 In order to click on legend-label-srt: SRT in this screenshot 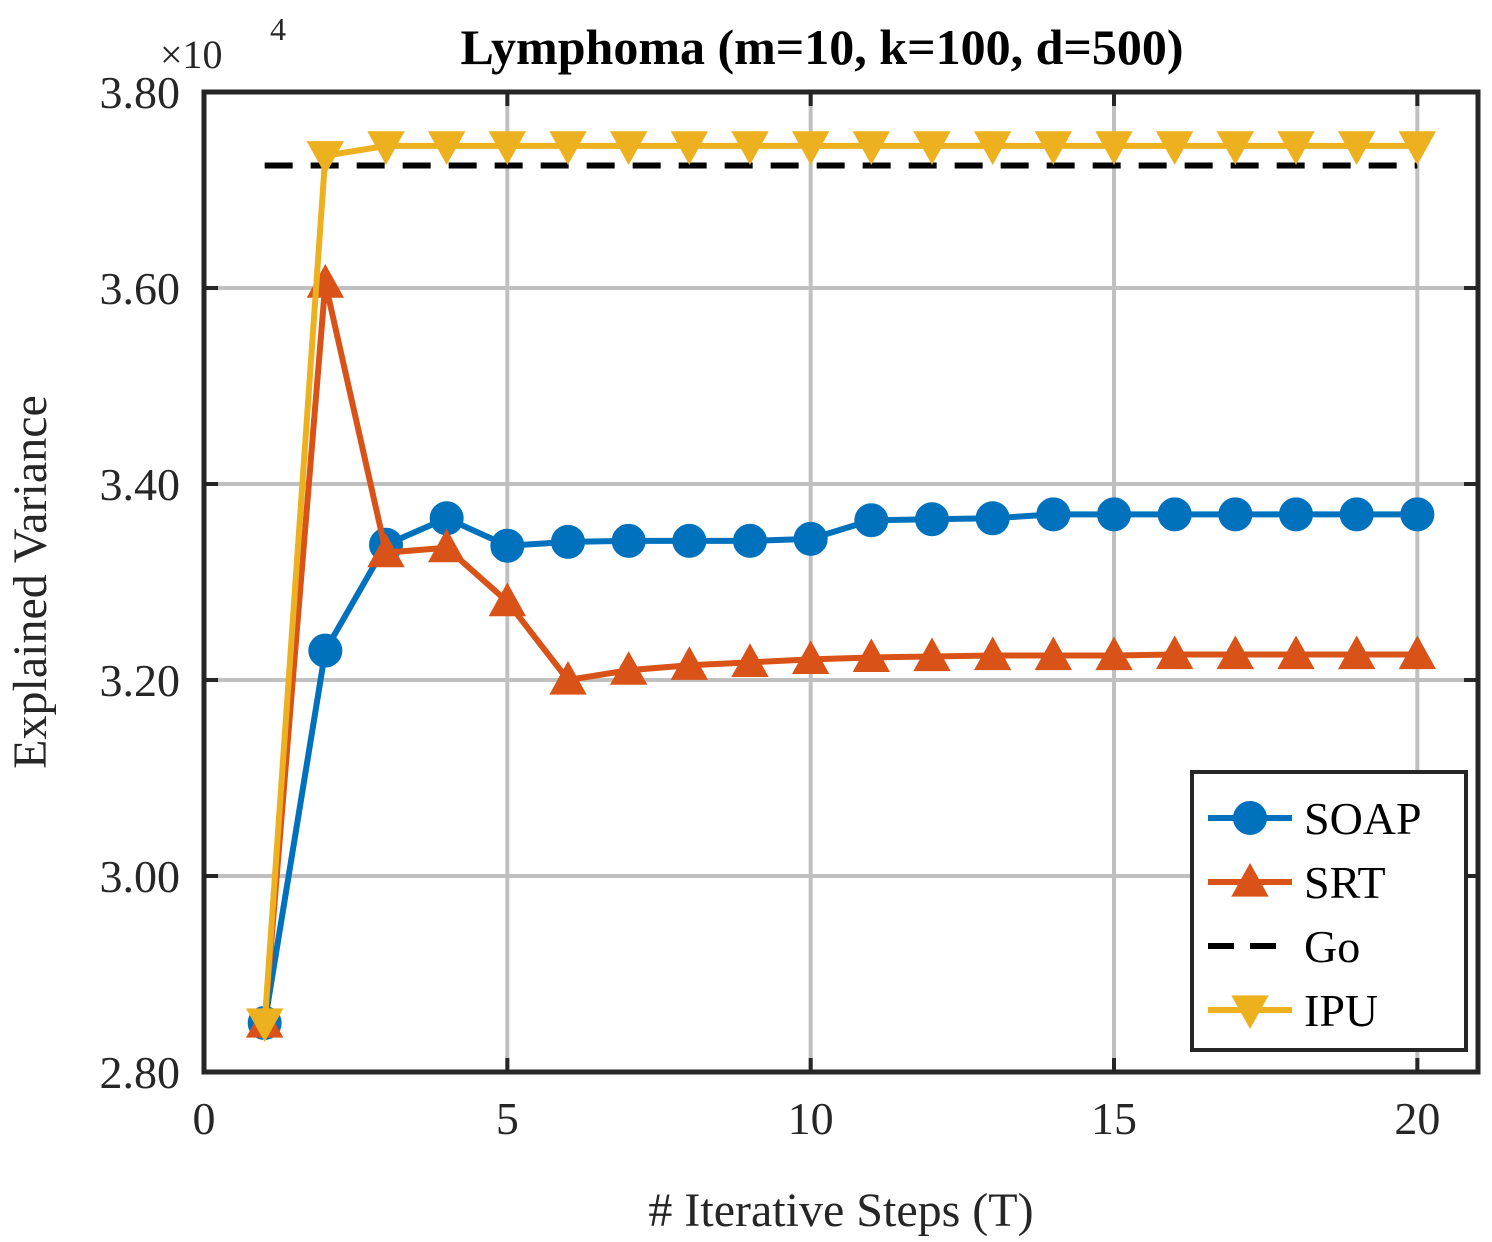, I will do `click(1345, 882)`.